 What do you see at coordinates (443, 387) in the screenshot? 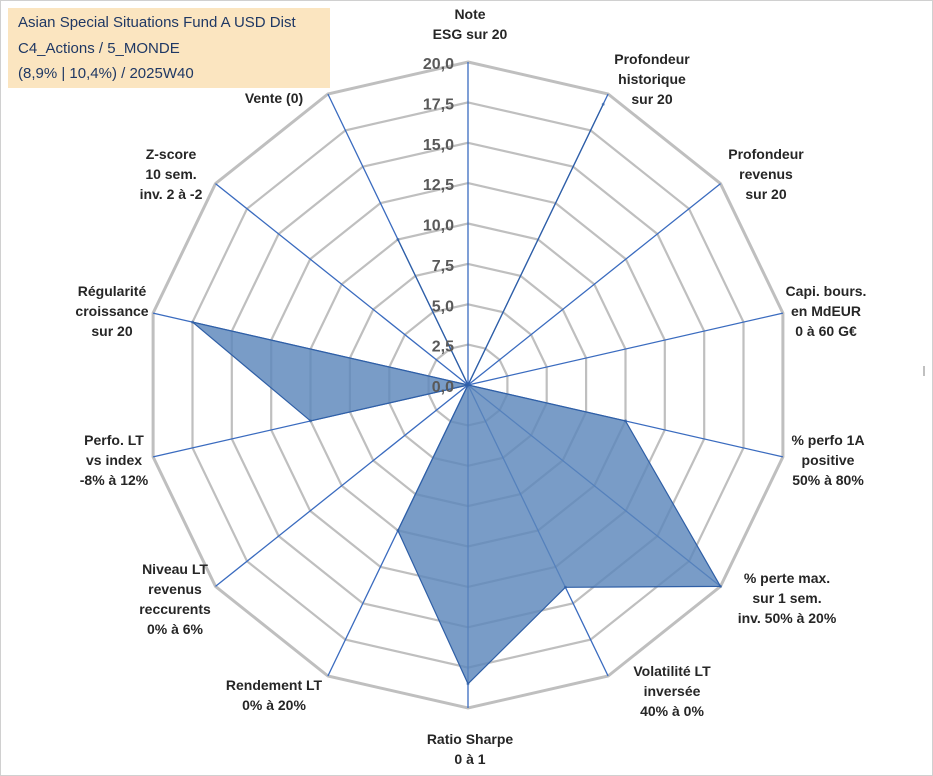
I see `tick-label-0: 0,0` at bounding box center [443, 387].